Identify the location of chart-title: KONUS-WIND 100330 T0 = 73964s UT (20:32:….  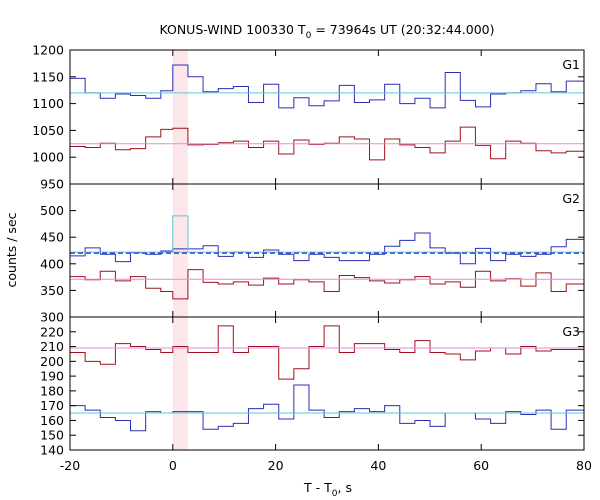
(326, 31).